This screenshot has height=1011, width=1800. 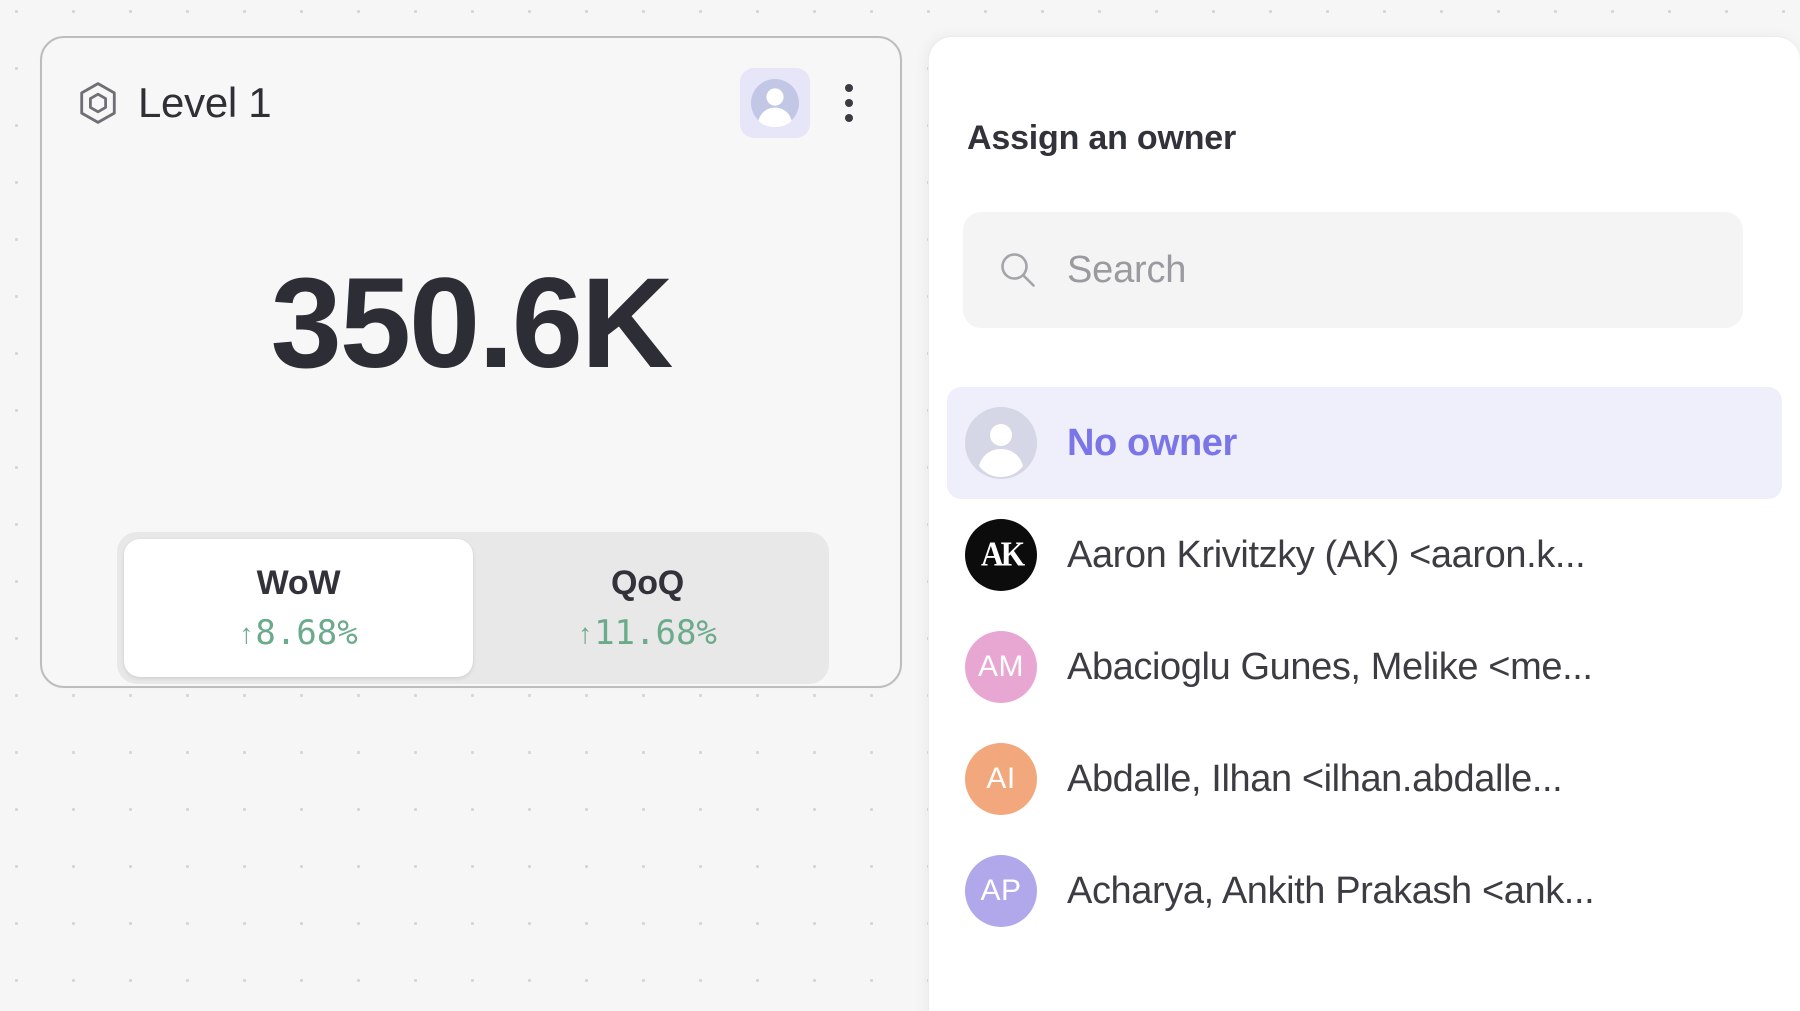 What do you see at coordinates (647, 608) in the screenshot?
I see `toggle-segment-qoq: QoQ ↑ 11.68%` at bounding box center [647, 608].